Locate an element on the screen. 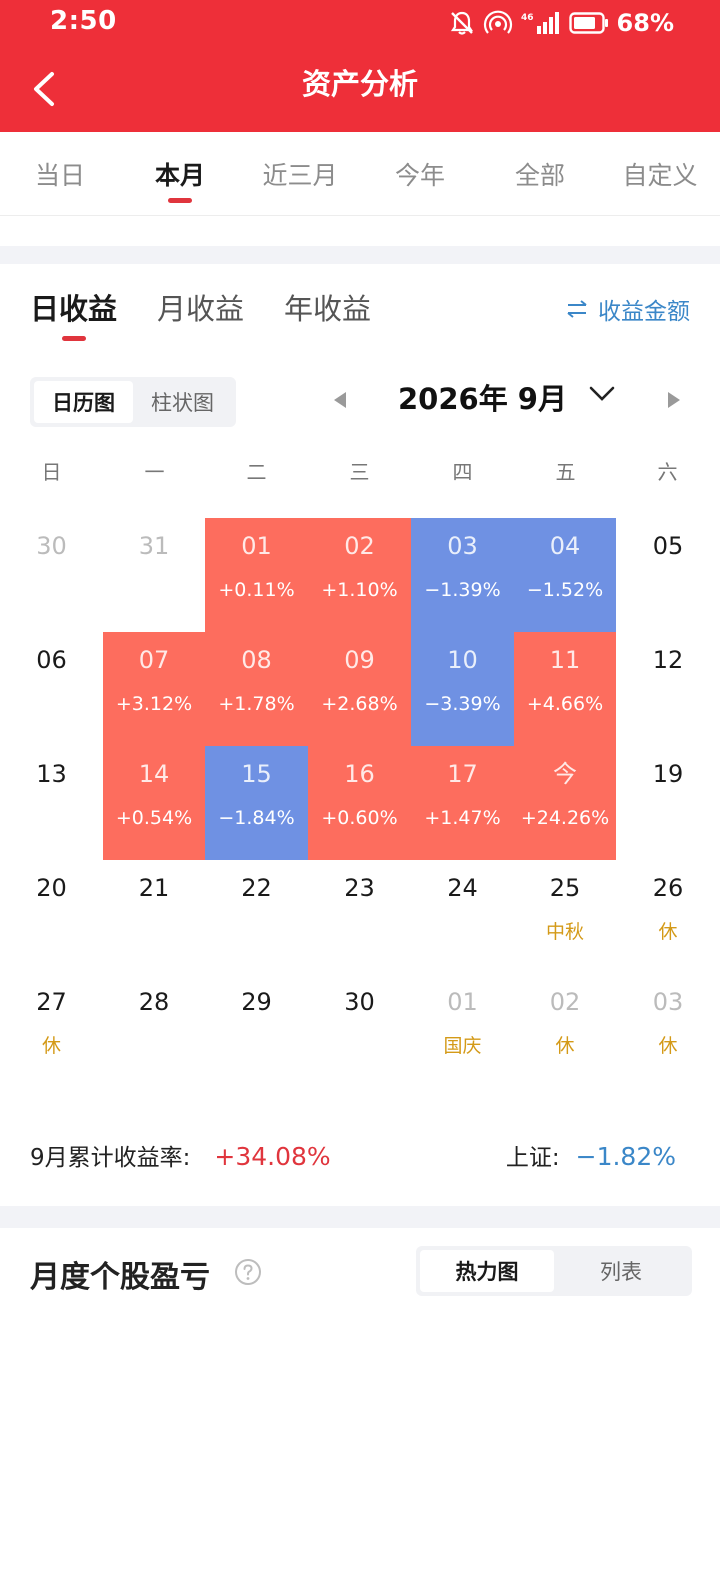 This screenshot has height=1573, width=720. monthly-stock-pnl-title: 月度个股盈亏 is located at coordinates (120, 1277).